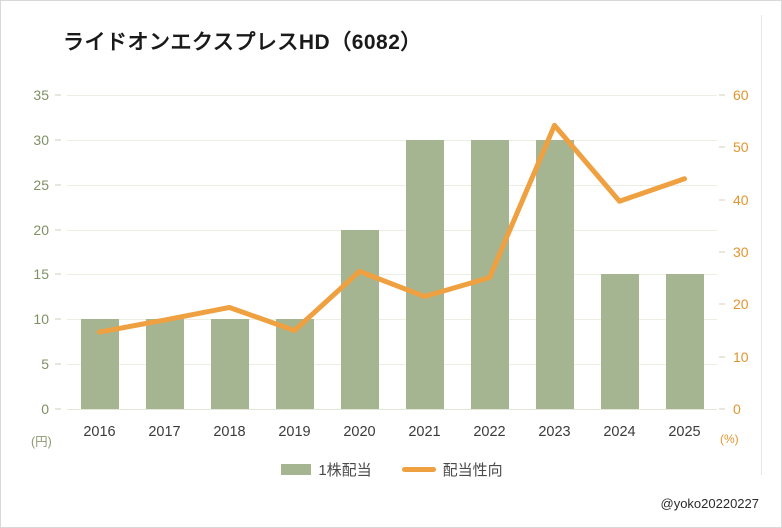 The width and height of the screenshot is (782, 528). I want to click on x-axis-tick-2019: 2019, so click(294, 432).